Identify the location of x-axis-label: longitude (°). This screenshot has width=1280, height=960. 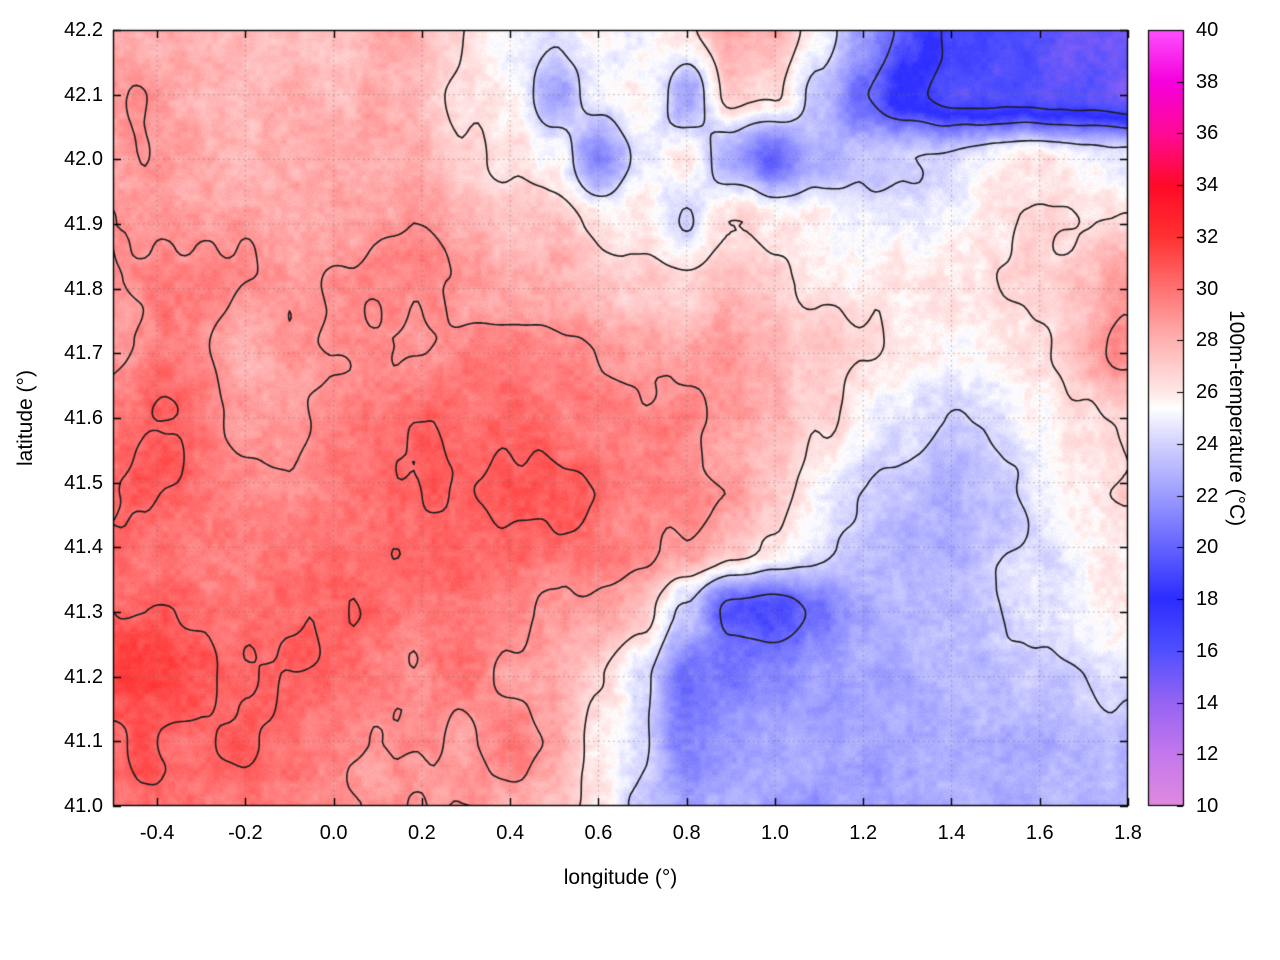
(620, 877).